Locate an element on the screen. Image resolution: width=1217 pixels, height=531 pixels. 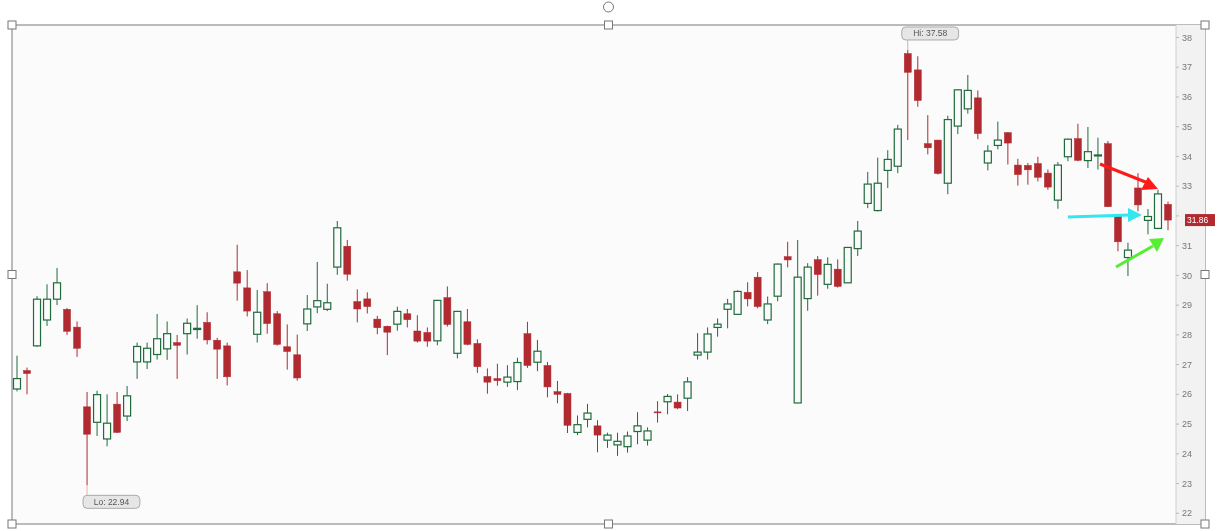
y-tick-label: 23 is located at coordinates (1187, 483).